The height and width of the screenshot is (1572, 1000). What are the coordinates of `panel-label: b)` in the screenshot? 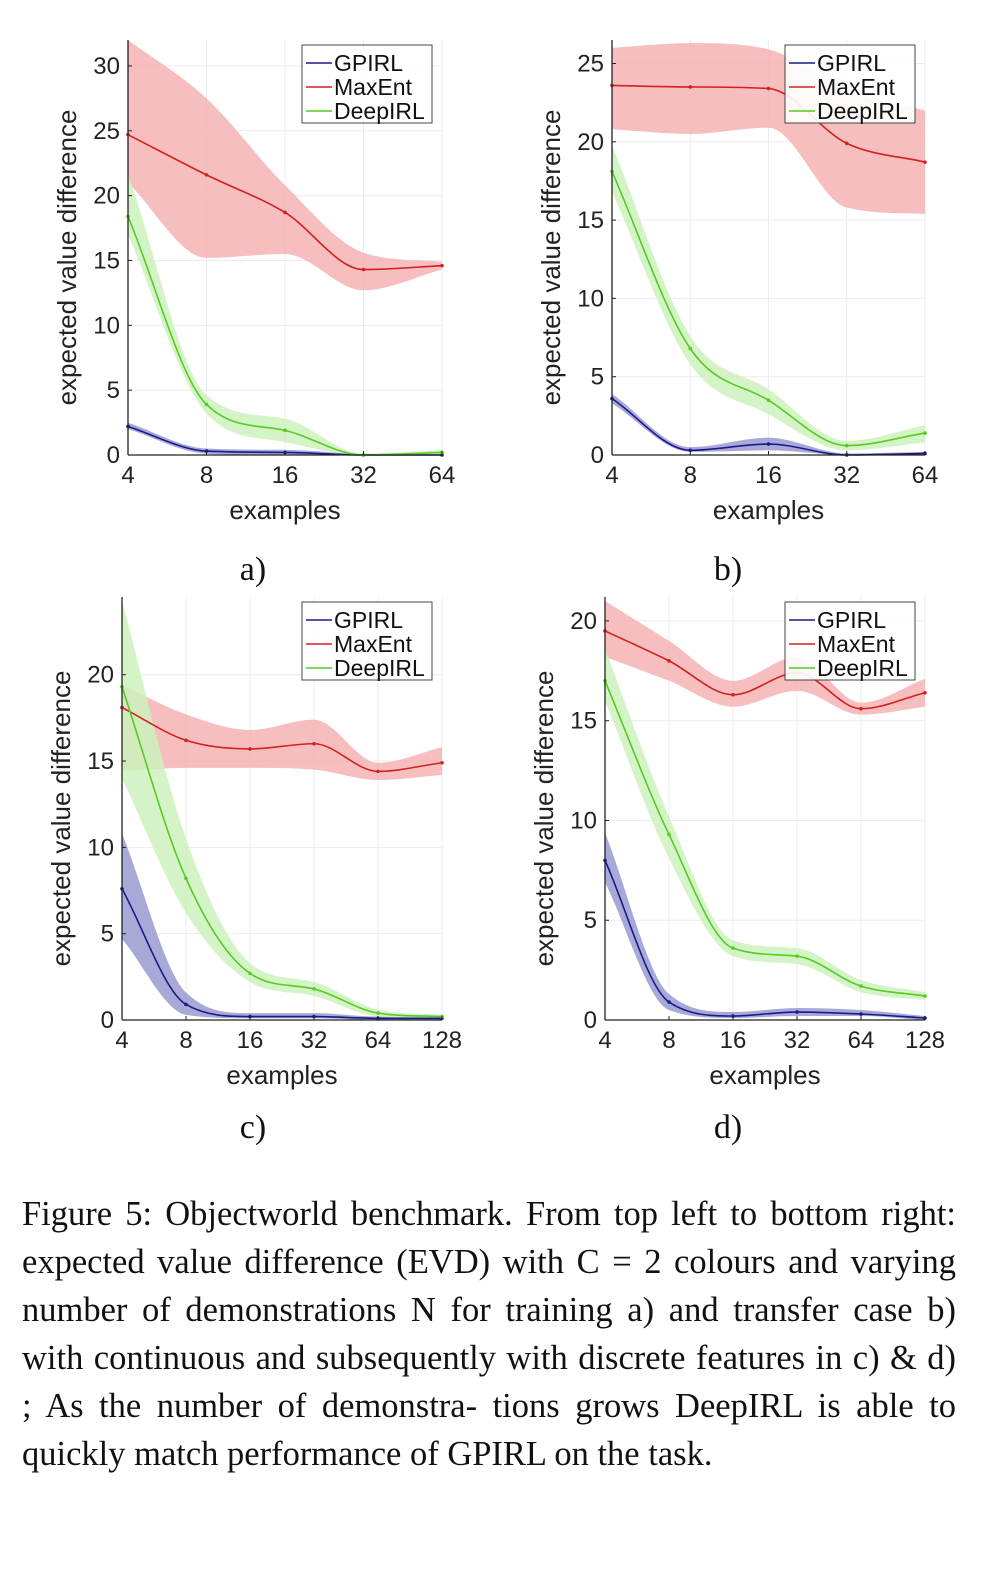 It's located at (728, 569).